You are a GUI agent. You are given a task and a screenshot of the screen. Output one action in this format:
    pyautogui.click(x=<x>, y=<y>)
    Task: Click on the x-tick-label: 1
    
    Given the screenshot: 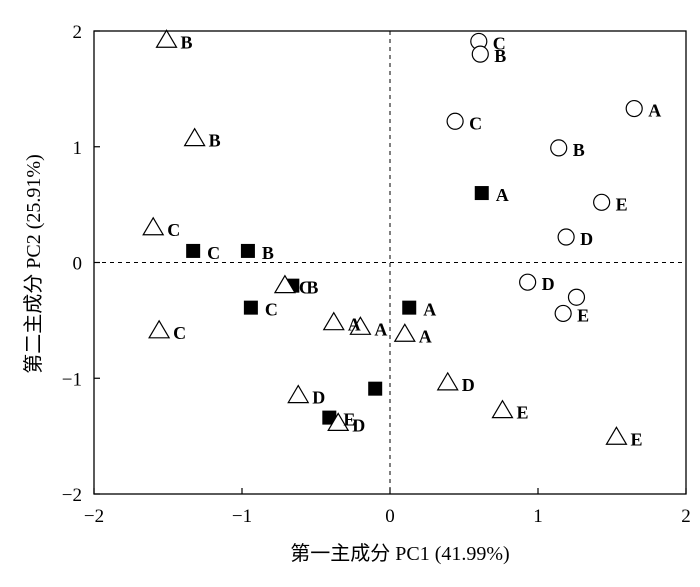 What is the action you would take?
    pyautogui.click(x=538, y=516)
    